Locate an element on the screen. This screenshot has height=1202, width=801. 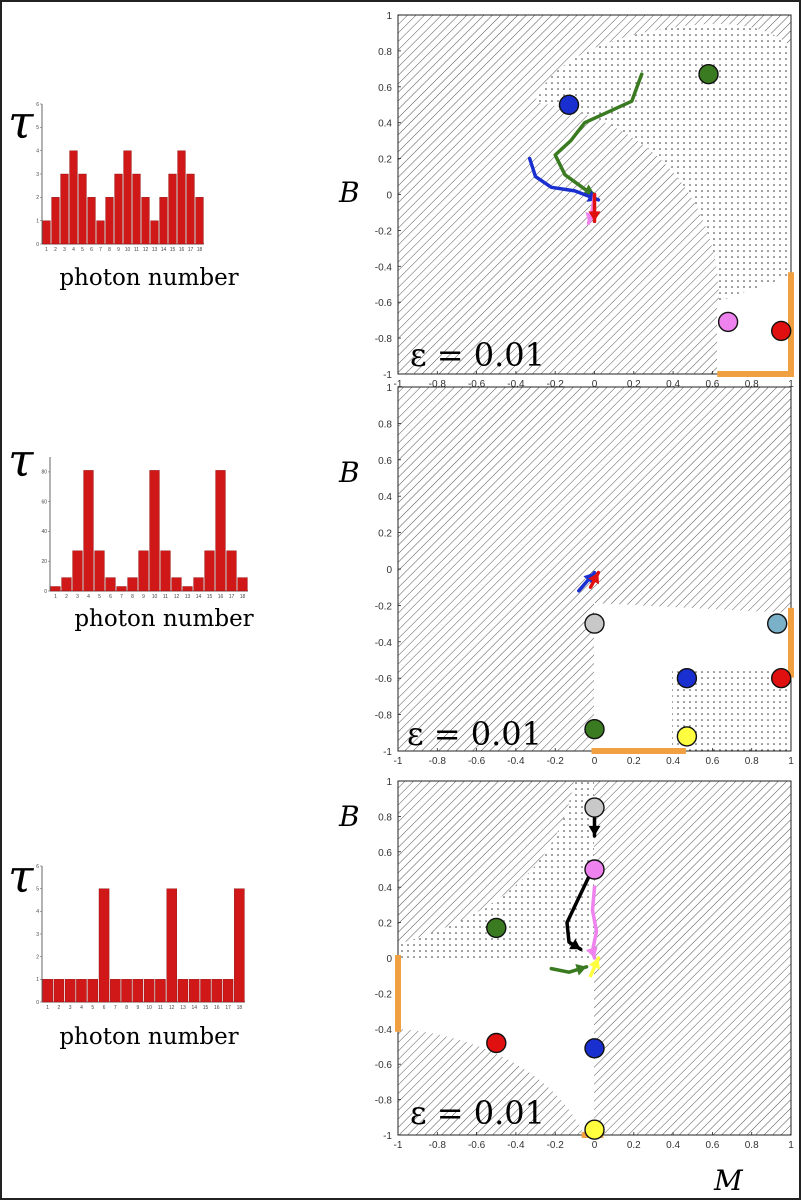
x-tick-label: 18 is located at coordinates (243, 597).